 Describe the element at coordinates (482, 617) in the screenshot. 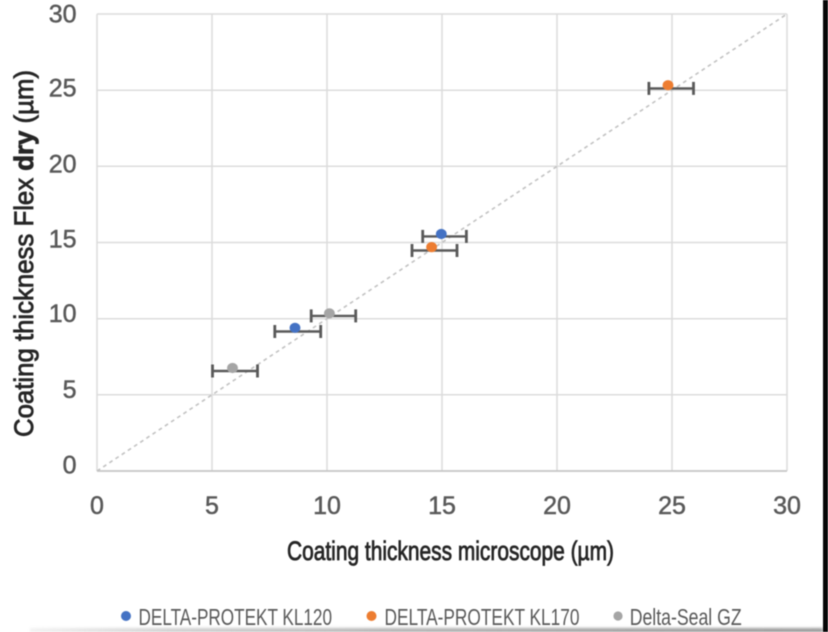

I see `svg-text: DELTA-PROTEKT KL170` at that location.